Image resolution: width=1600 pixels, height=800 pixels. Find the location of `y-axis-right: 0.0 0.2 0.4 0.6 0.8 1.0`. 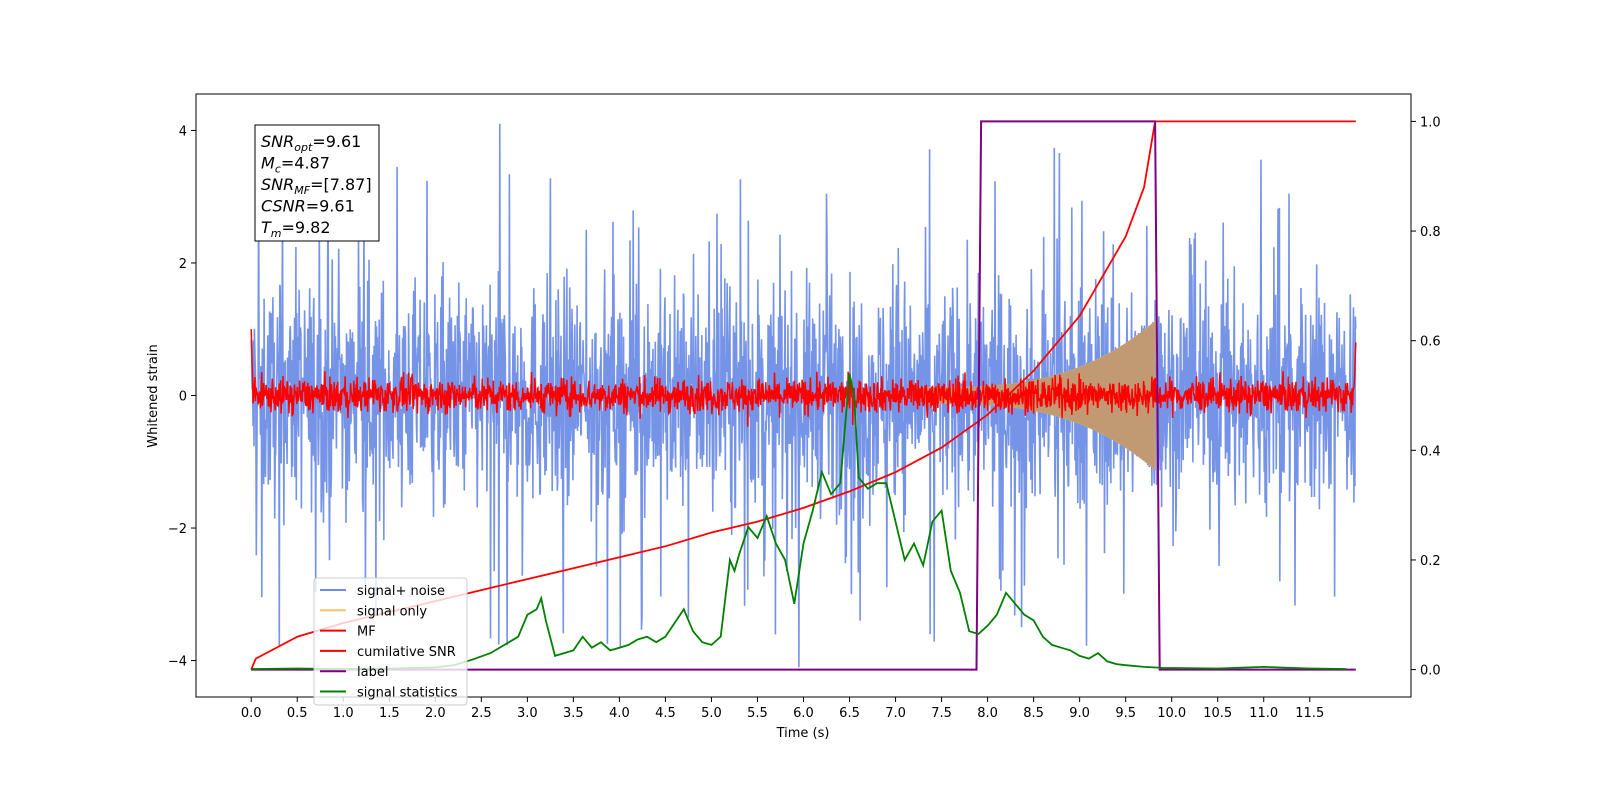

y-axis-right: 0.0 0.2 0.4 0.6 0.8 1.0 is located at coordinates (1426, 397).